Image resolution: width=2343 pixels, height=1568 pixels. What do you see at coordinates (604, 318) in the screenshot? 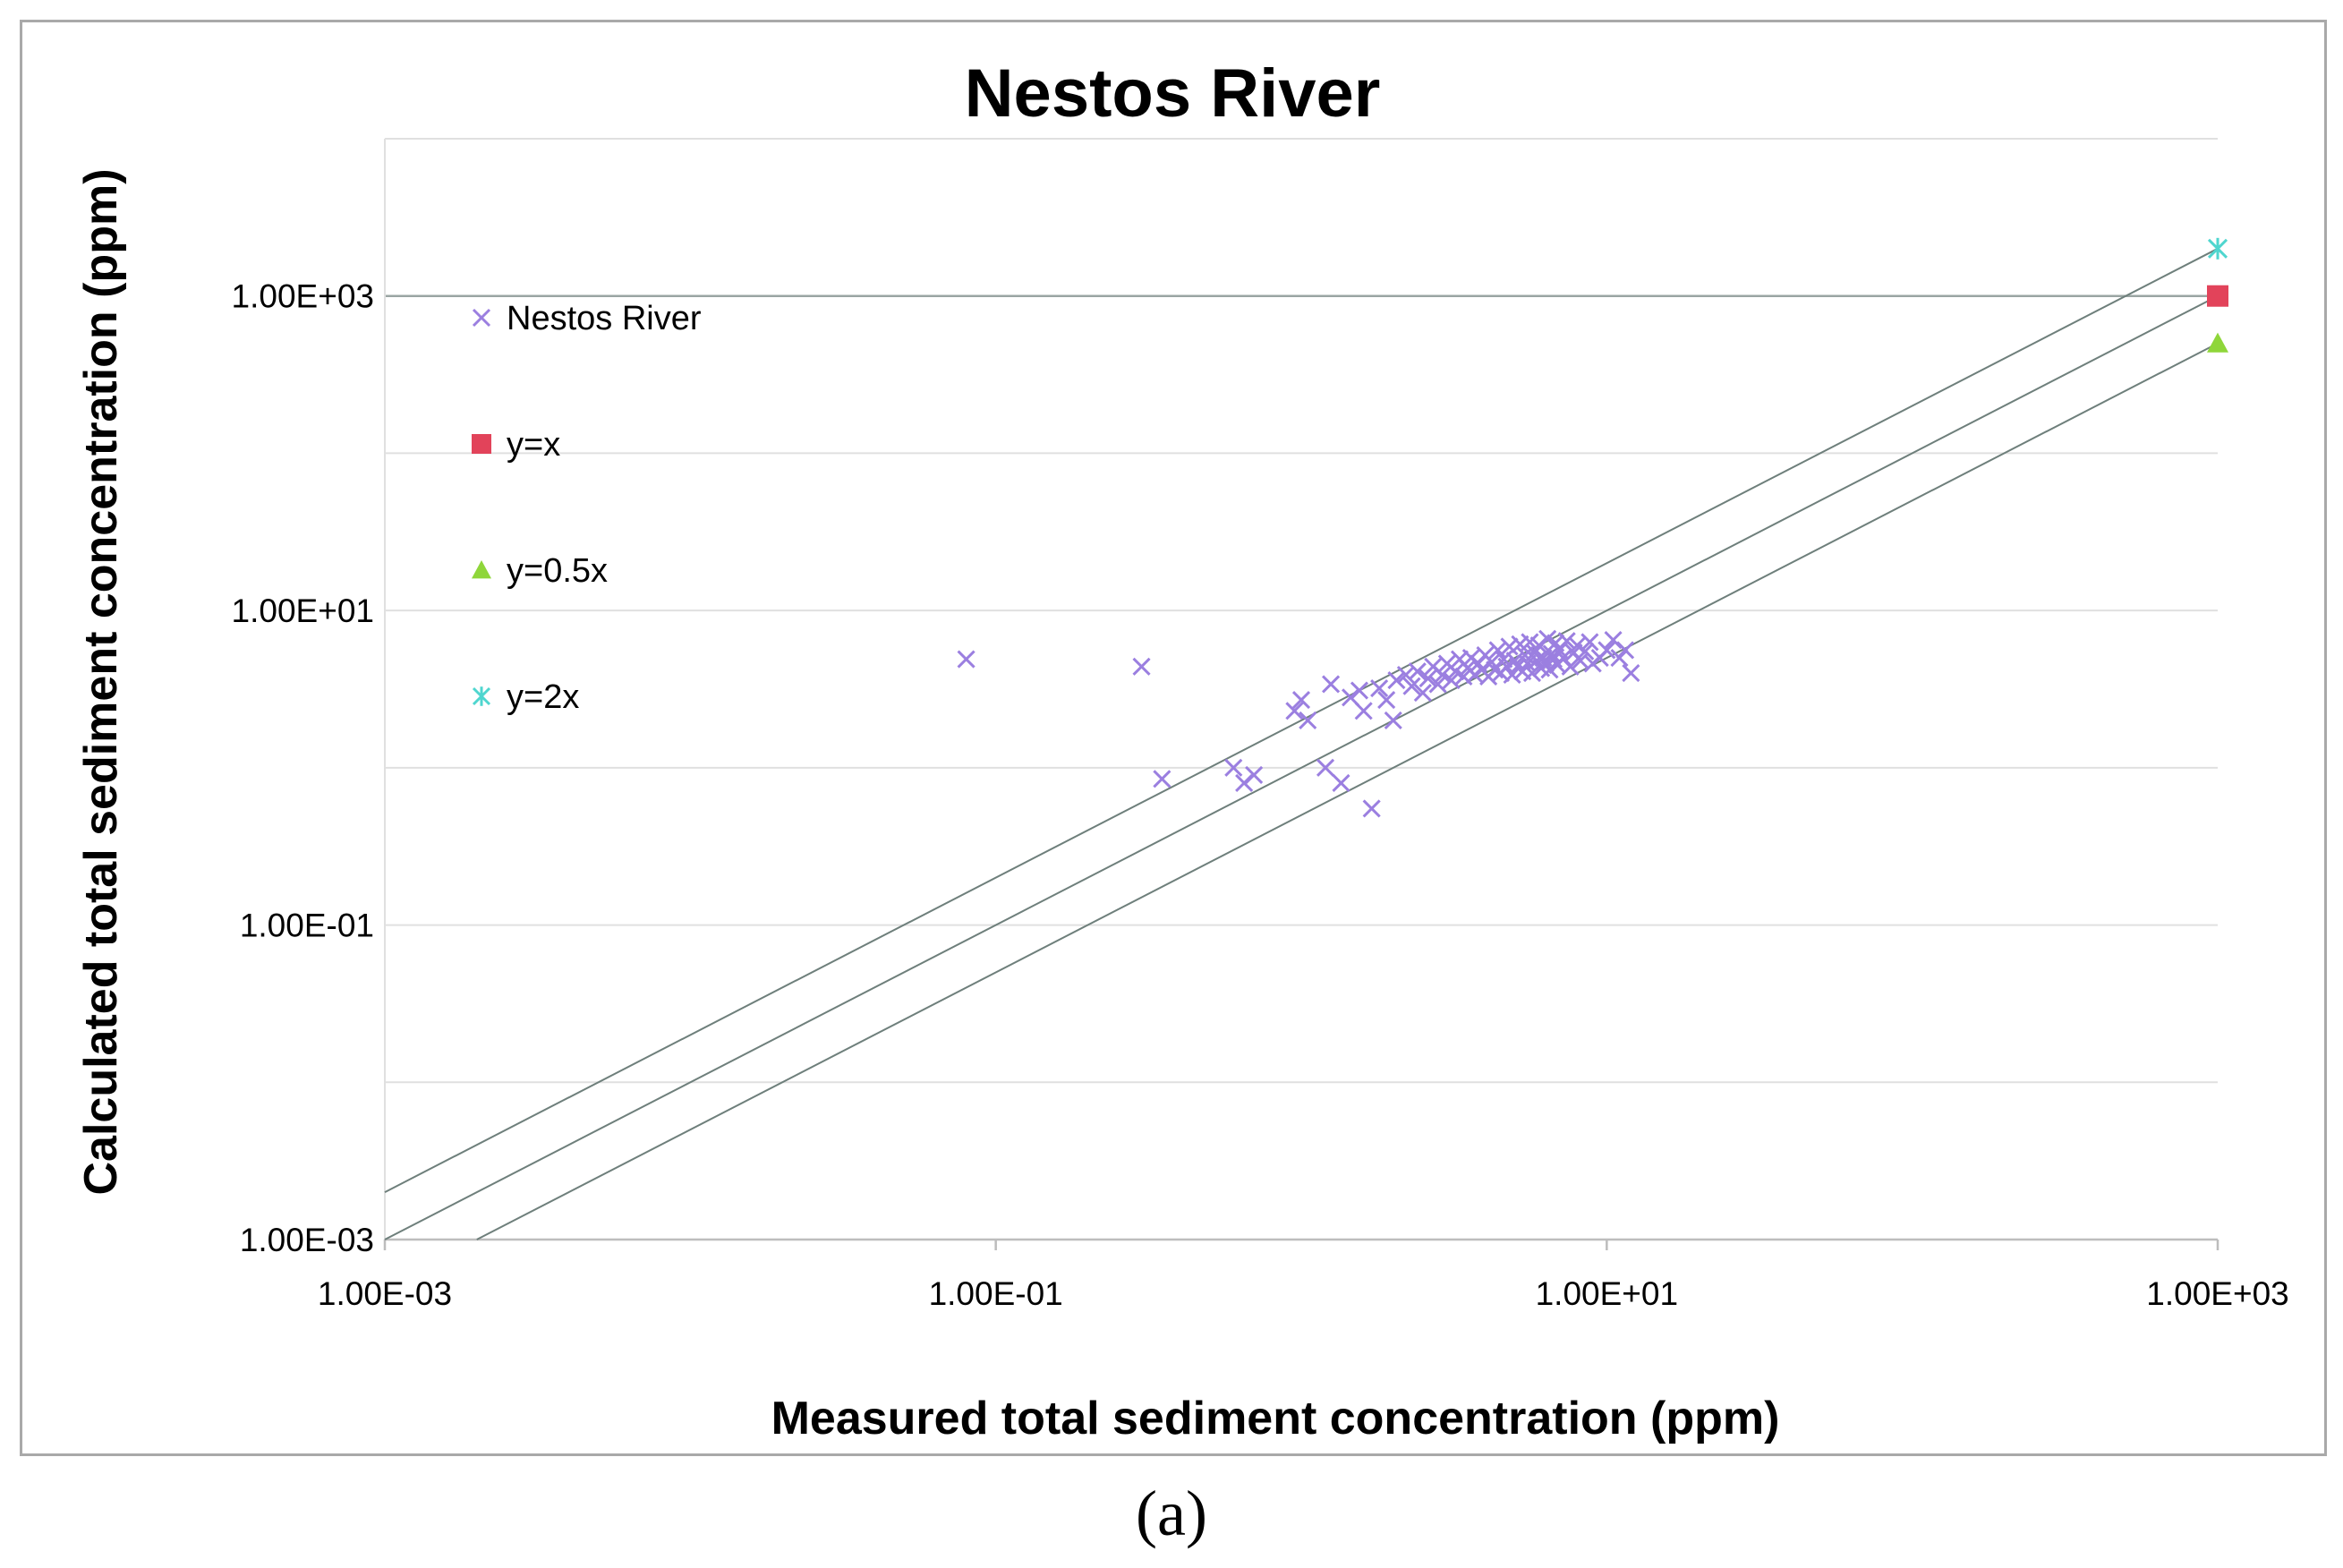
I see `legend-label: Nestos River` at bounding box center [604, 318].